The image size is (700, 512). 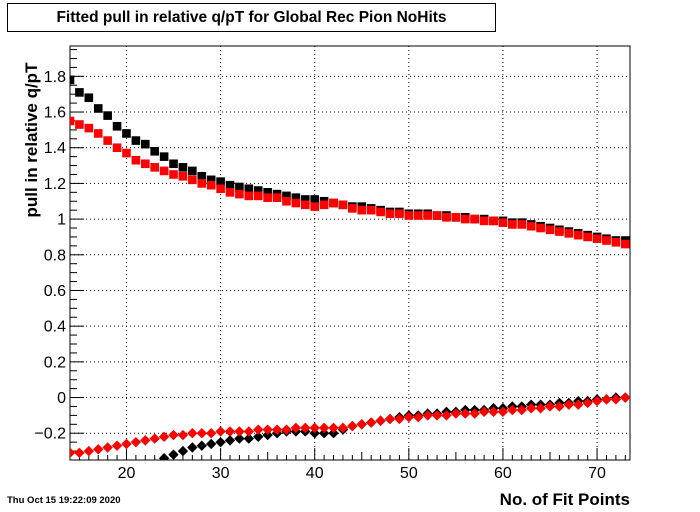 What do you see at coordinates (564, 499) in the screenshot?
I see `x-axis-label: No. of Fit Points` at bounding box center [564, 499].